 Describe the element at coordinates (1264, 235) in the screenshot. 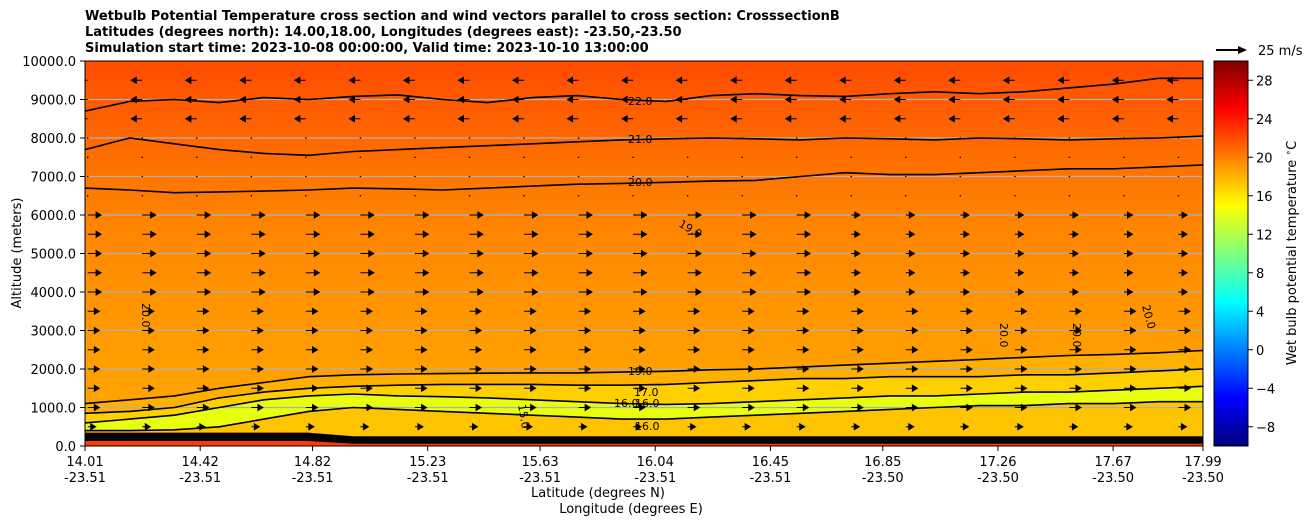

I see `colorbar-tick-label-5: 12` at that location.